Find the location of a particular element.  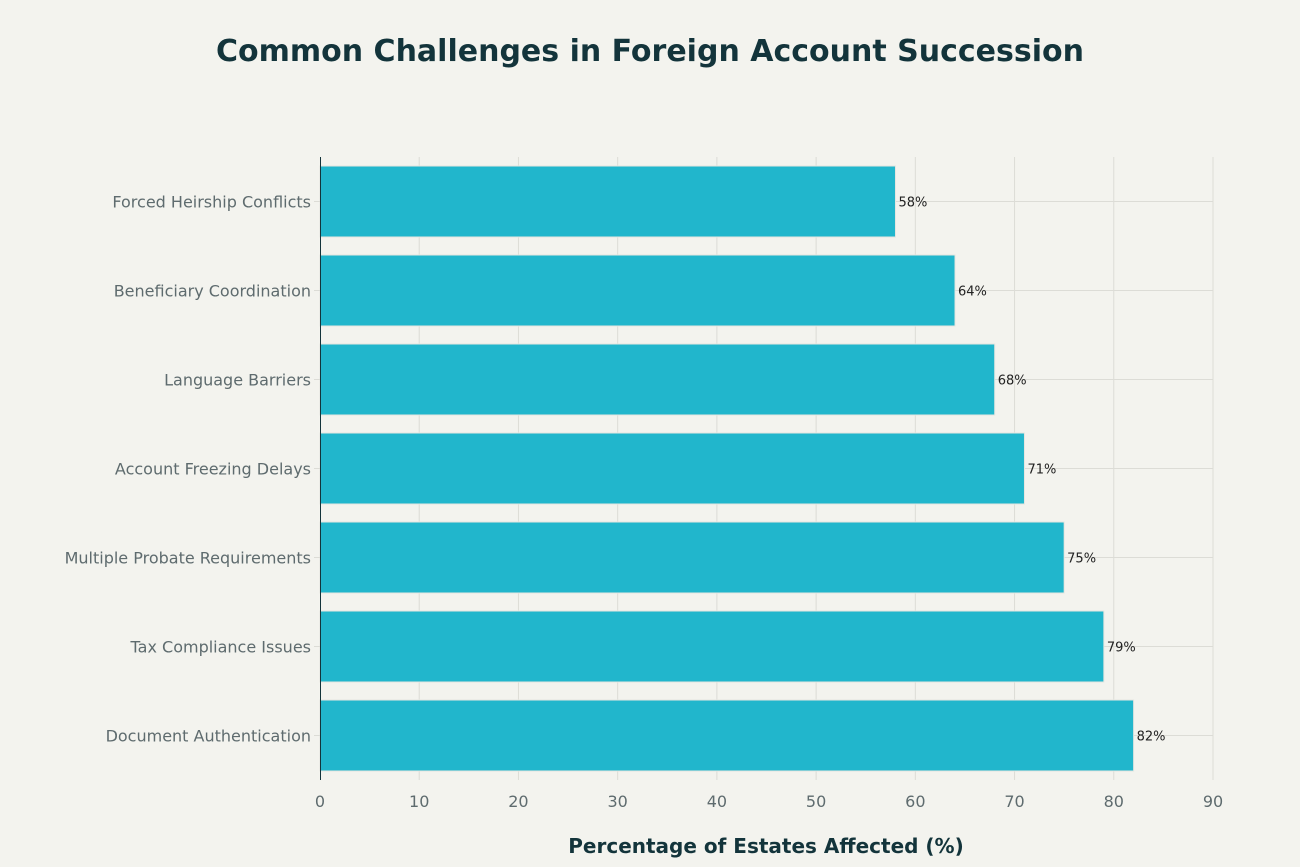

x-tick-label: 60 is located at coordinates (915, 801).